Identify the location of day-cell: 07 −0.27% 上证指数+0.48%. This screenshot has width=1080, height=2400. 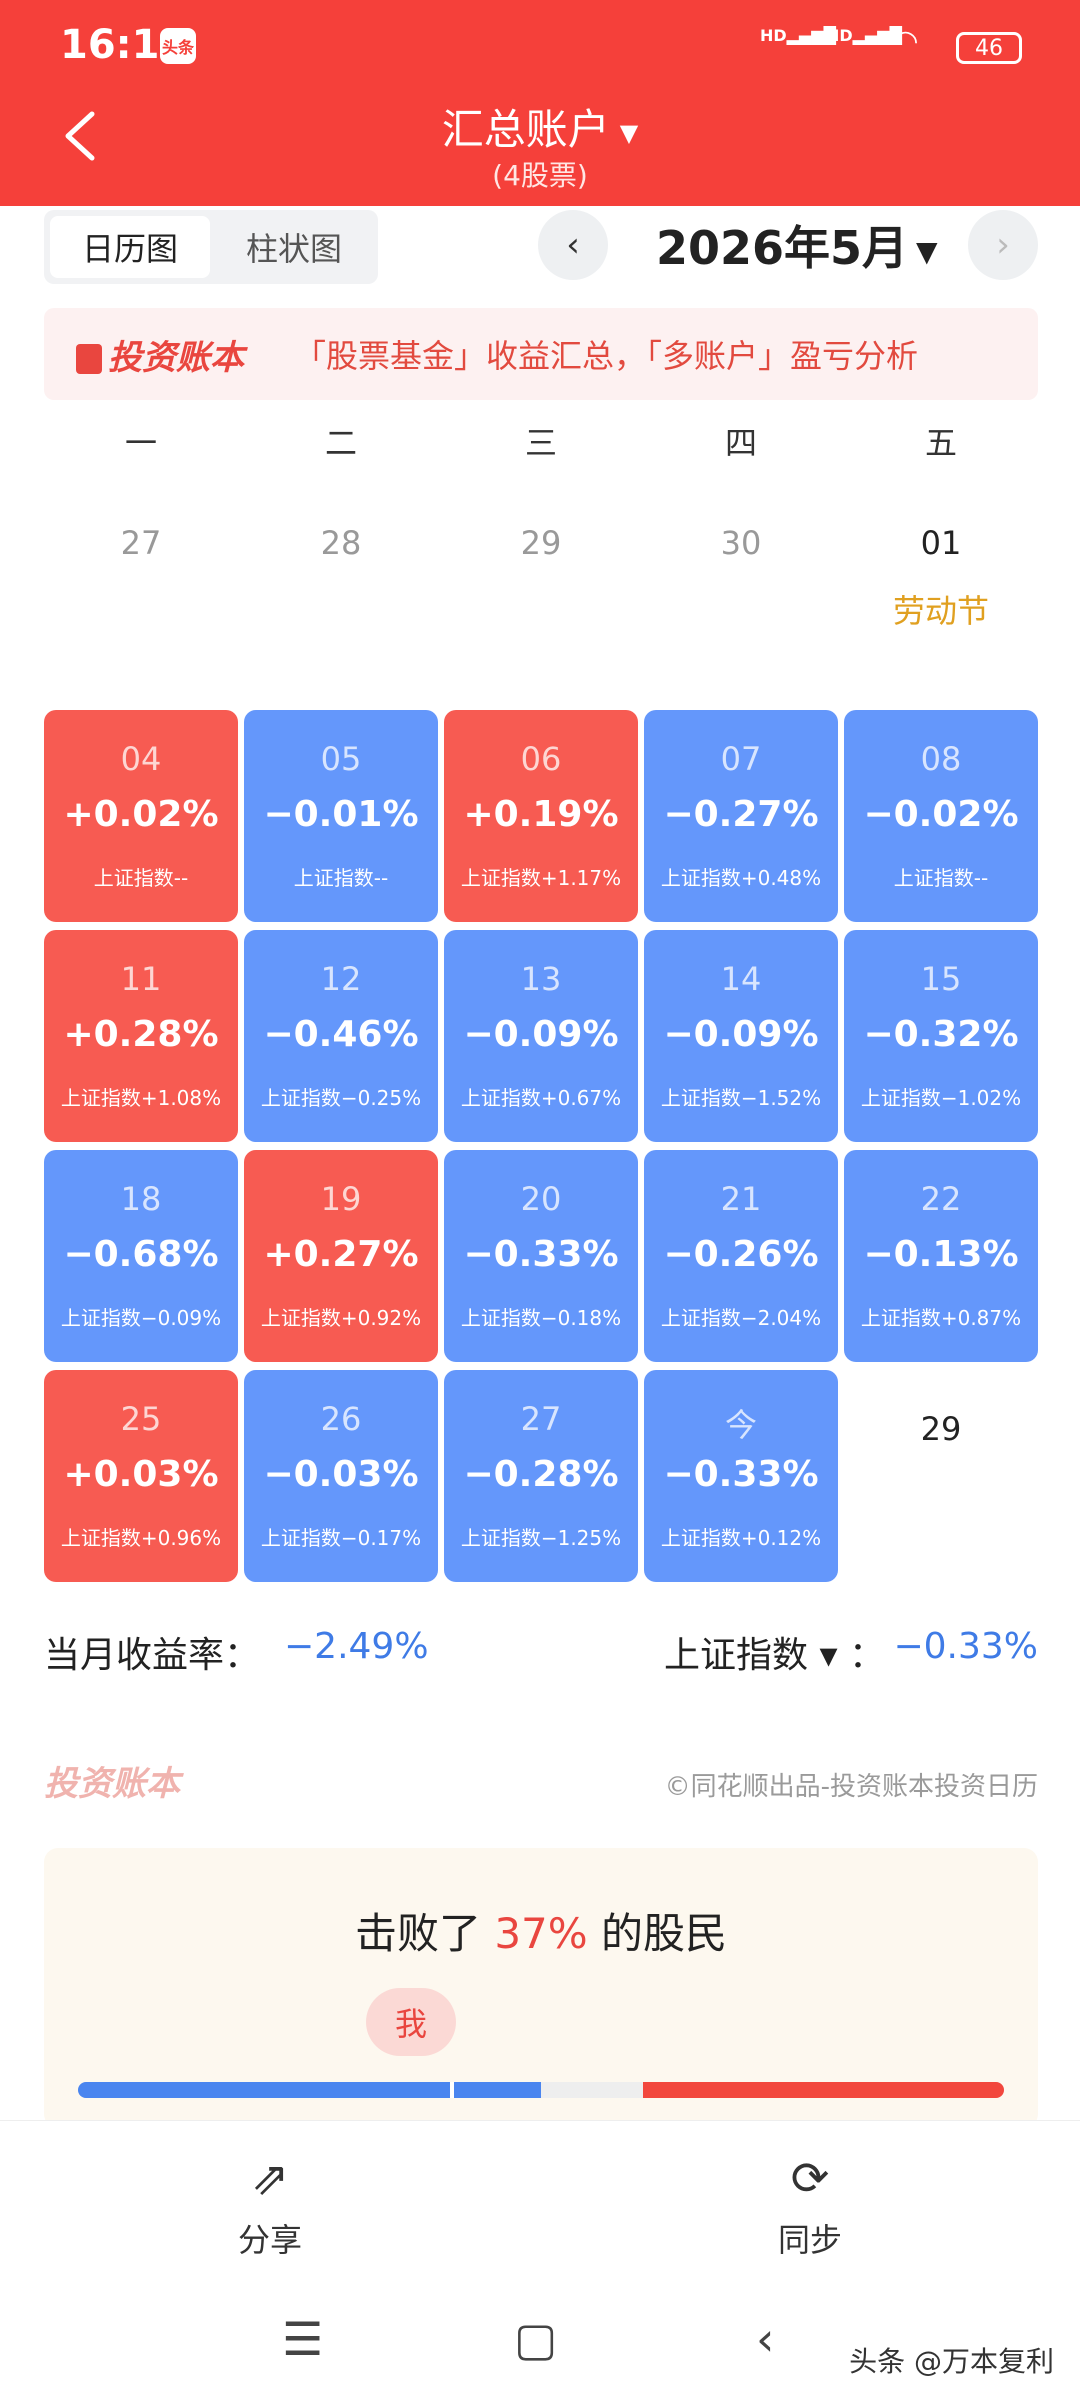
(741, 816).